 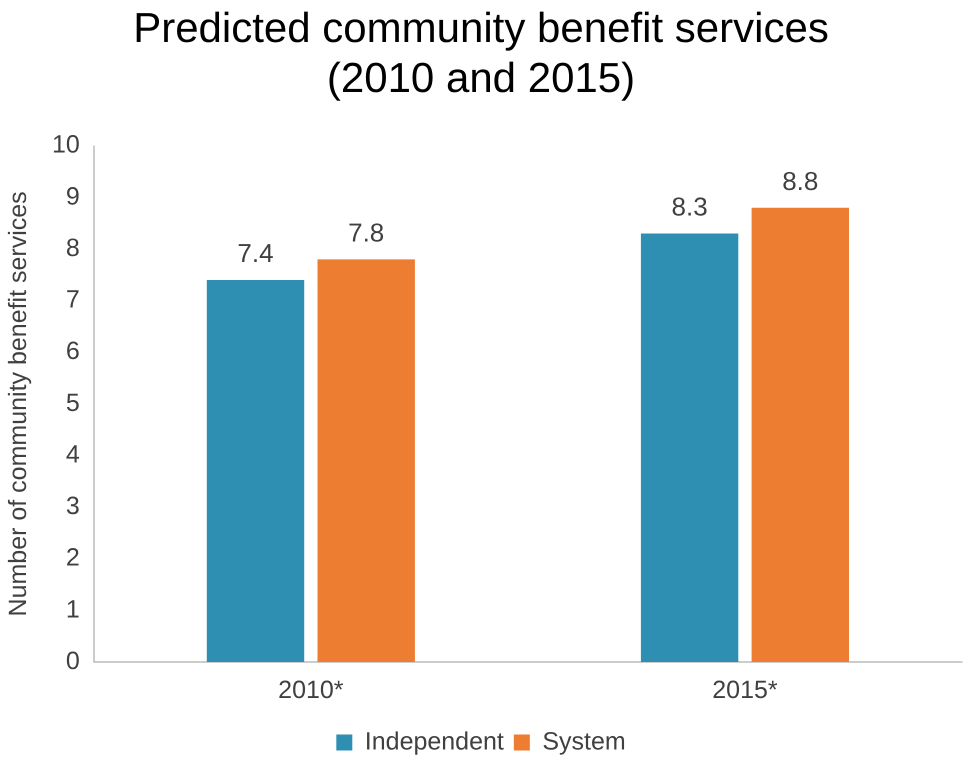 What do you see at coordinates (481, 53) in the screenshot?
I see `chart-title: Predicted community benefit services (2010 and 2015)` at bounding box center [481, 53].